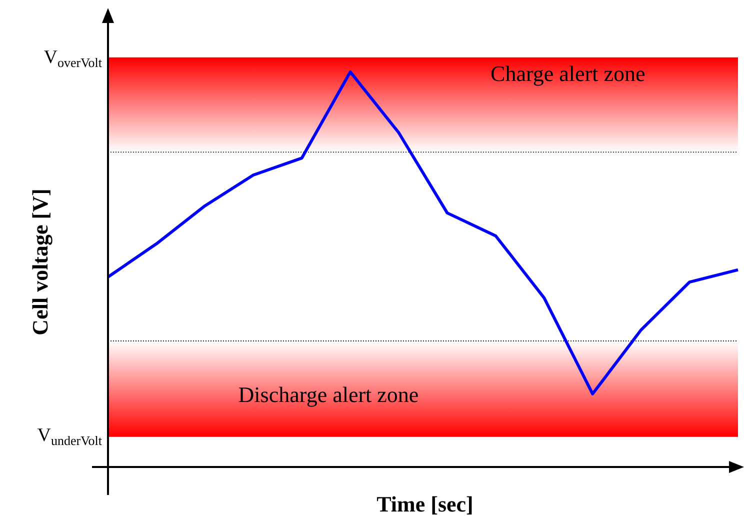 The height and width of the screenshot is (518, 744). Describe the element at coordinates (568, 73) in the screenshot. I see `band-label: Charge alert zone` at that location.